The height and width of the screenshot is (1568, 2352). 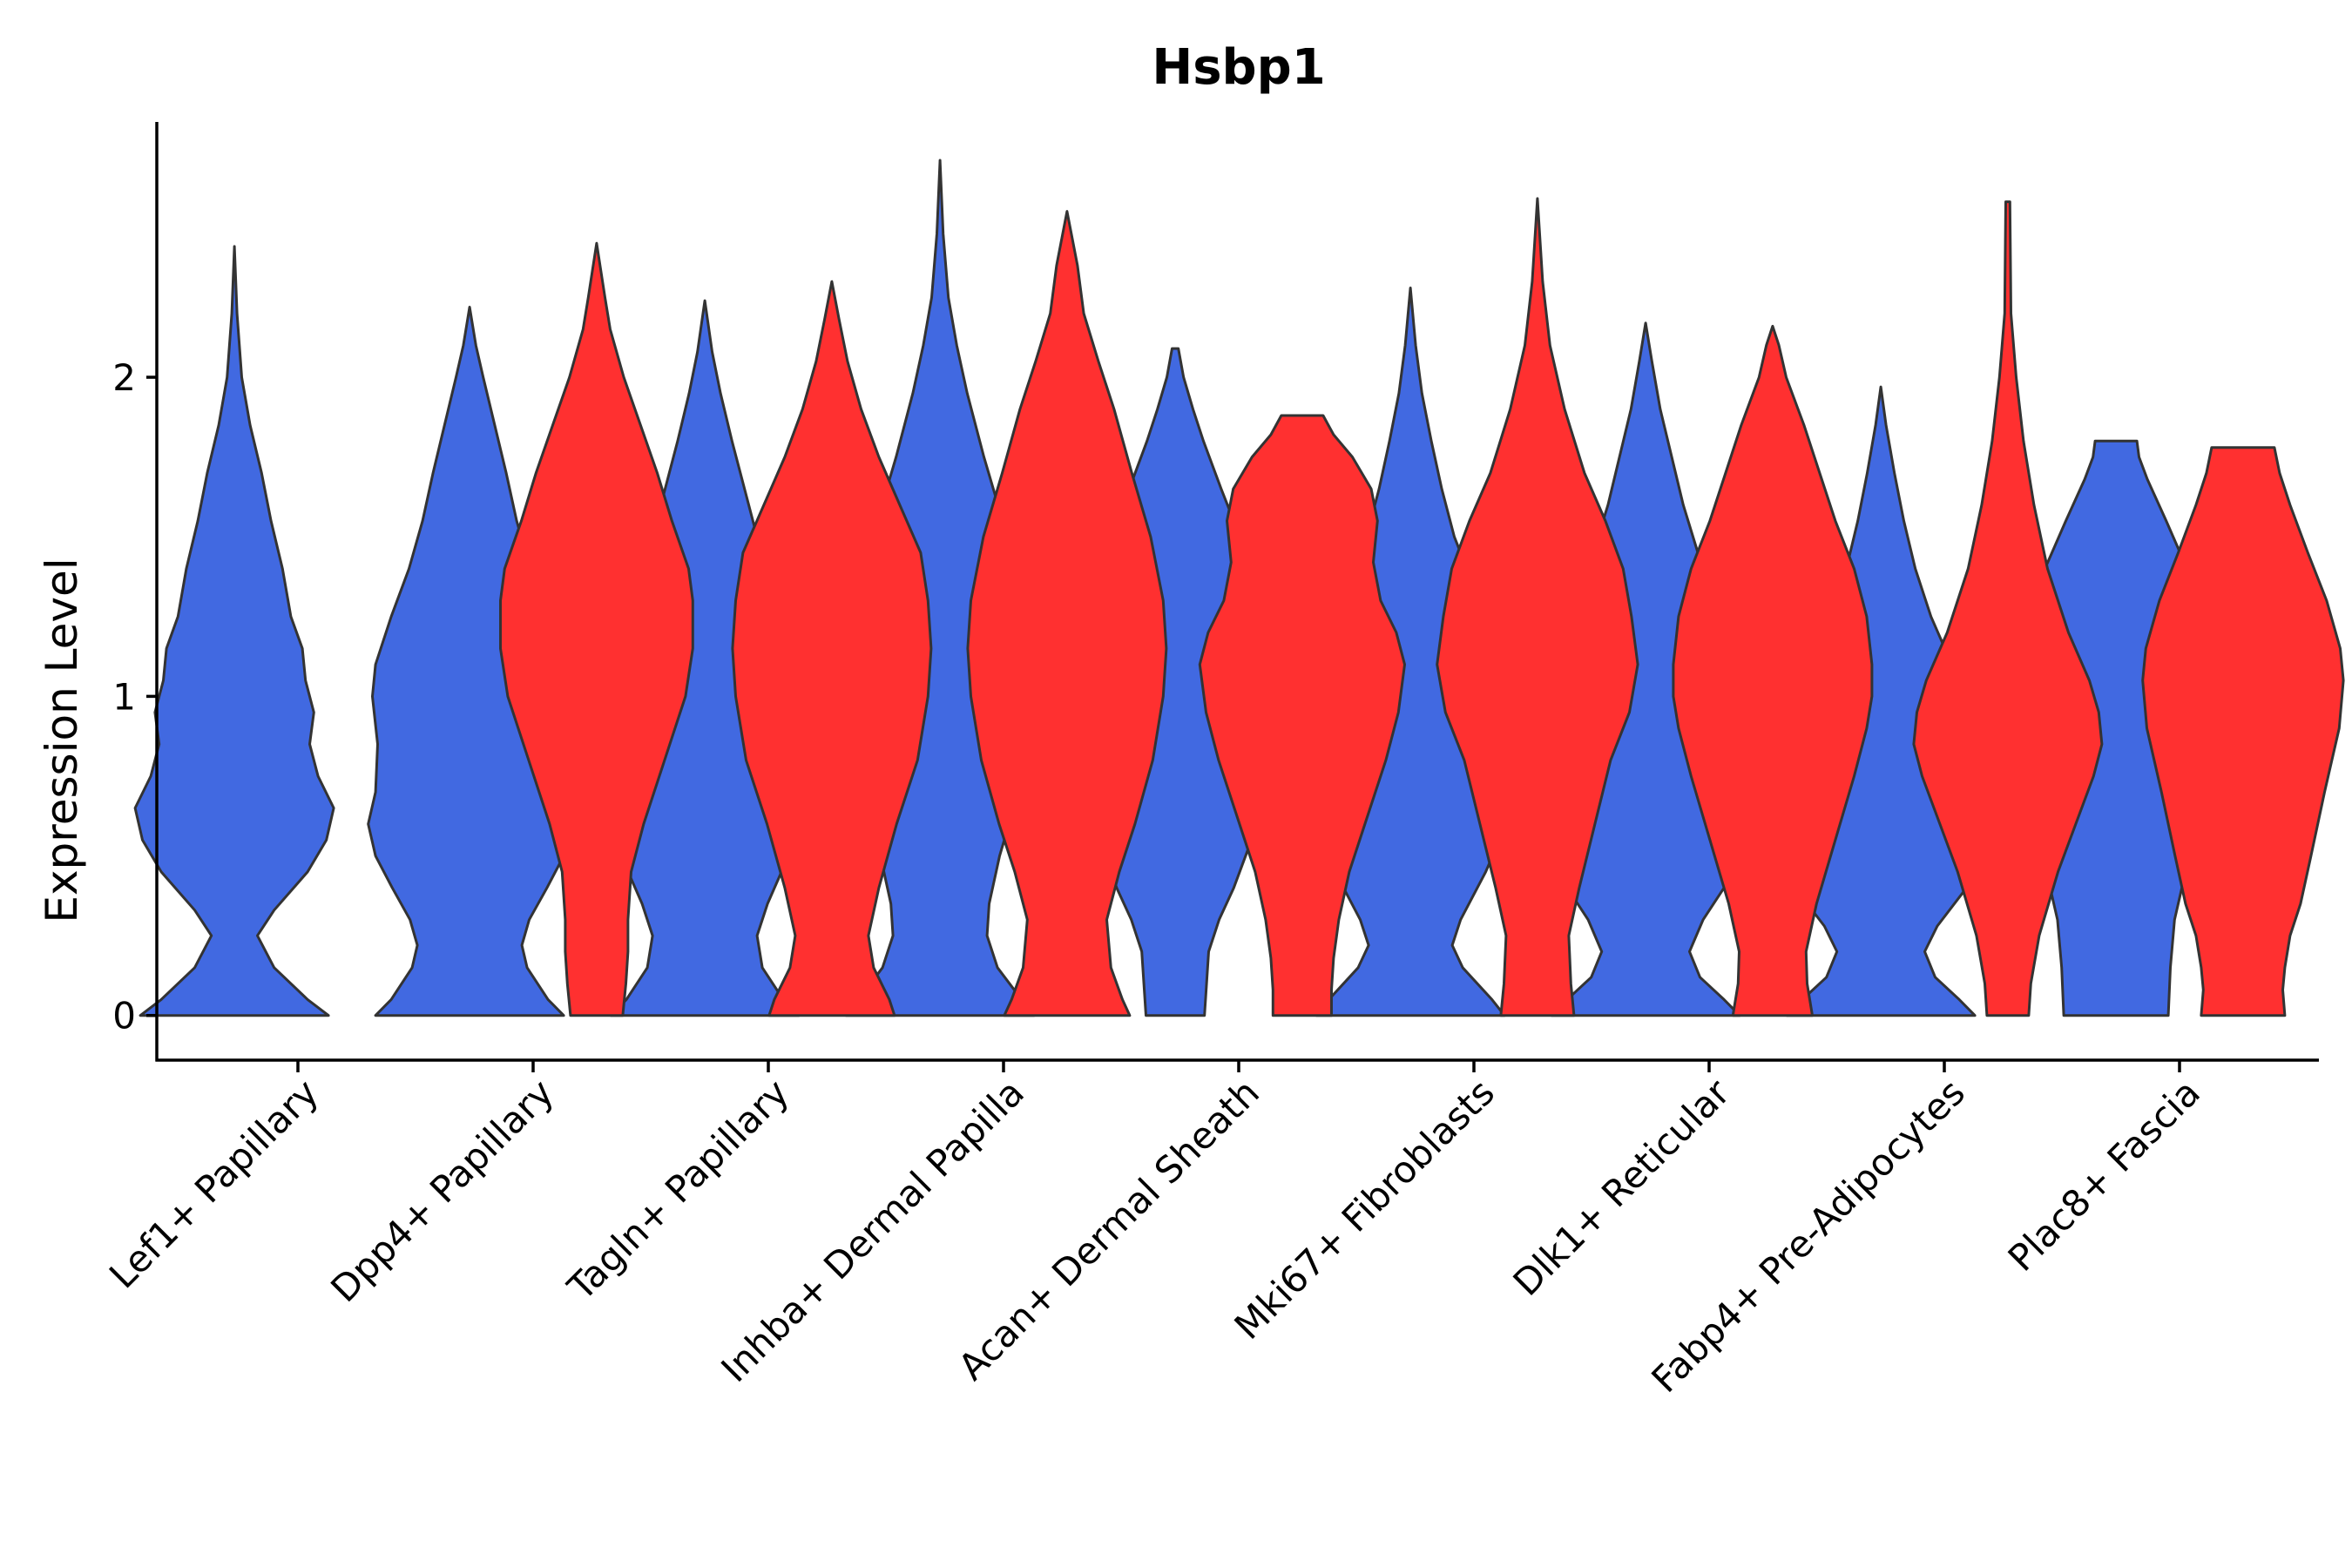 What do you see at coordinates (124, 378) in the screenshot?
I see `y-tick-label: 2` at bounding box center [124, 378].